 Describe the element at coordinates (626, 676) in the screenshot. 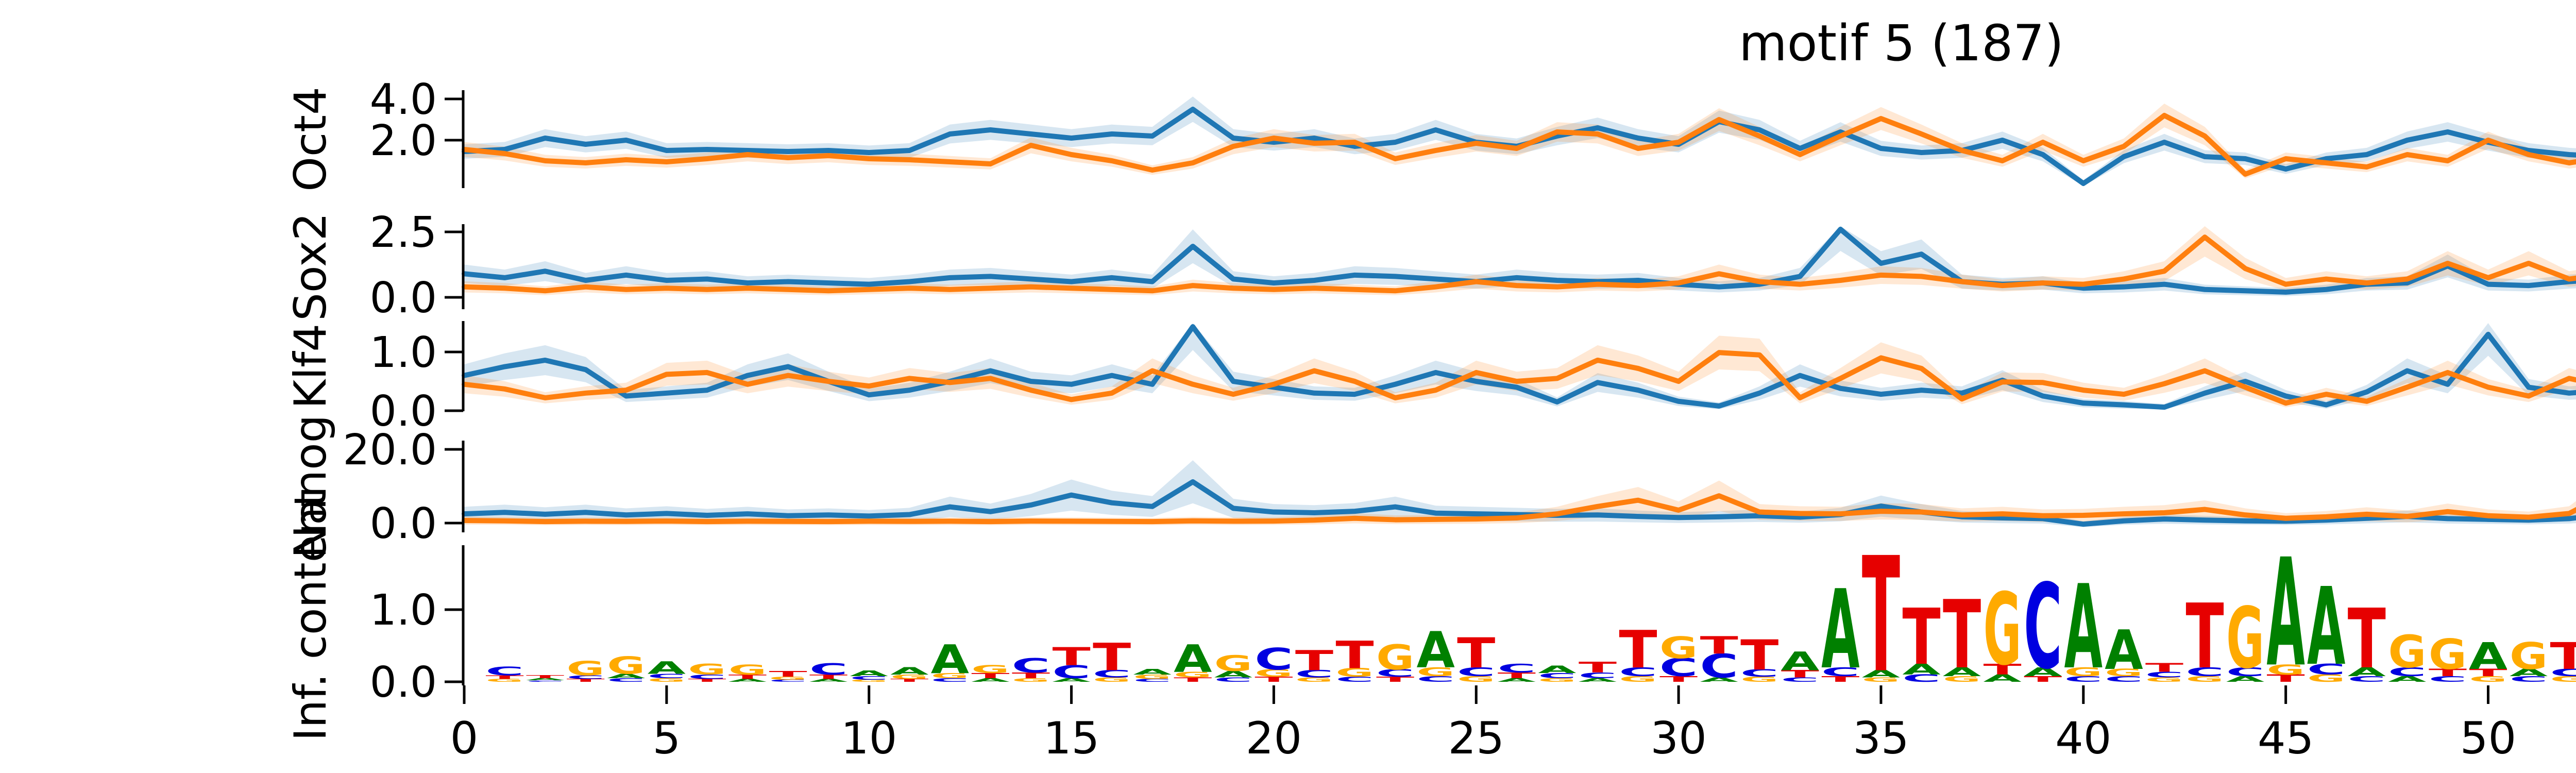

I see `logo-letter-4-A: A` at that location.